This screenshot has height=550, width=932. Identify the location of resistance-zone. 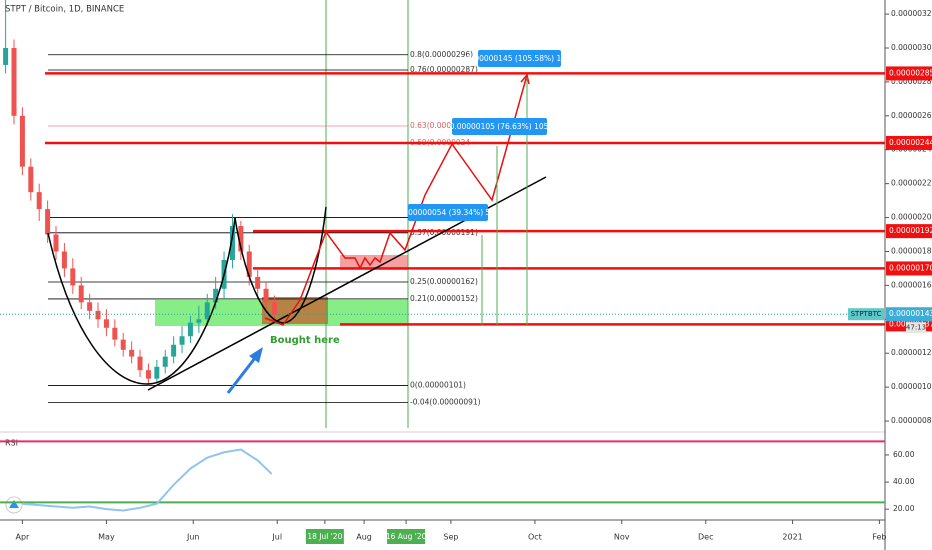
(374, 262).